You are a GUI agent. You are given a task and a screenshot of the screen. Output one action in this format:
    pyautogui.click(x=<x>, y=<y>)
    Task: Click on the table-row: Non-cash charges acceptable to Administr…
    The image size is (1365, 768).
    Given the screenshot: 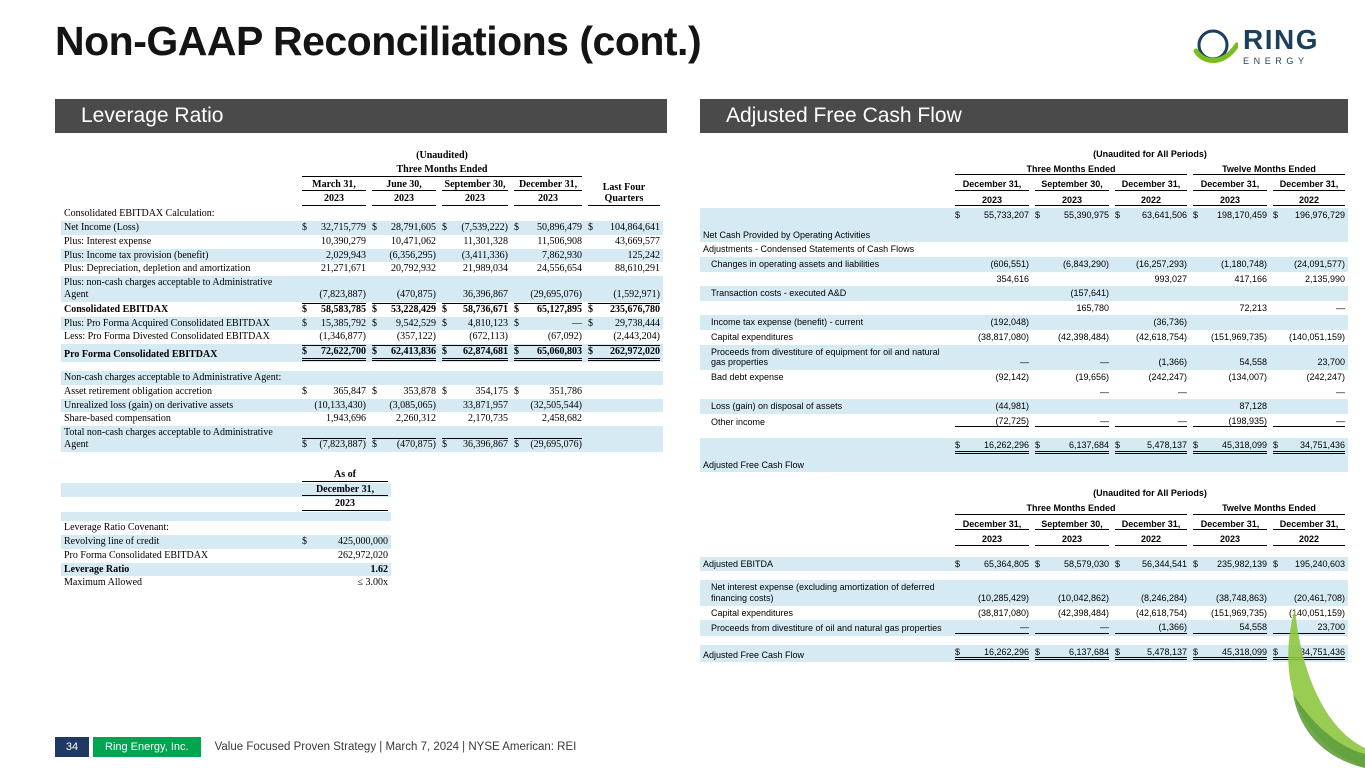 What is the action you would take?
    pyautogui.click(x=362, y=377)
    